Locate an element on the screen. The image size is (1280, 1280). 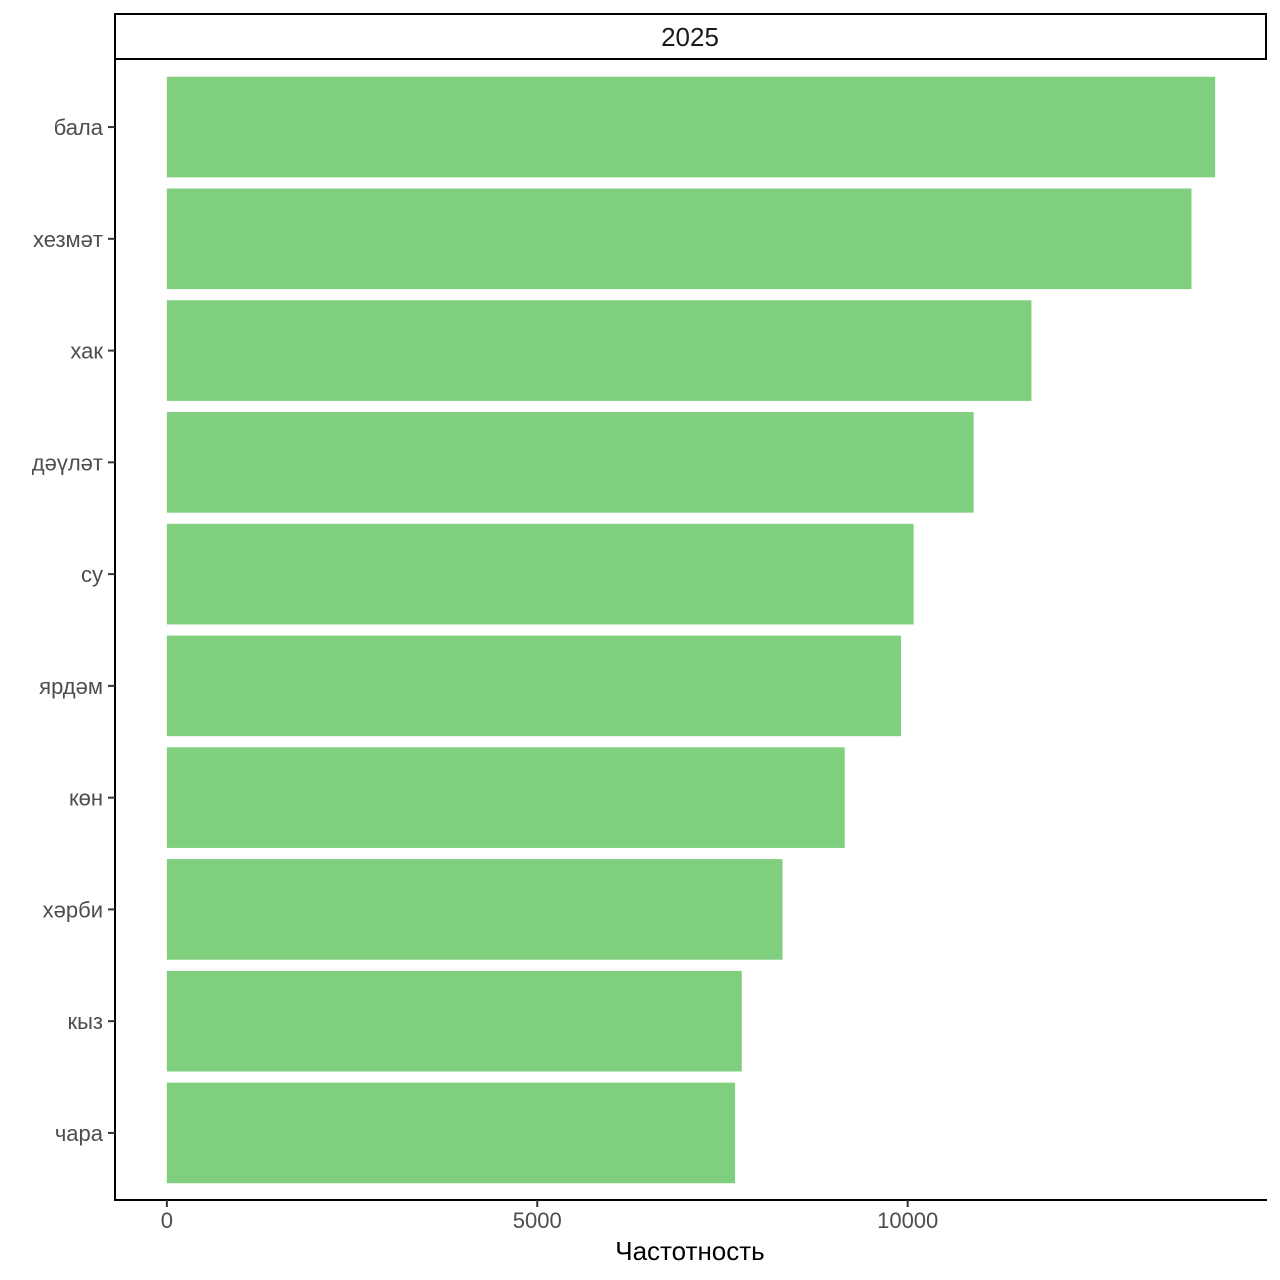
y-tick-label: чара is located at coordinates (79, 1133).